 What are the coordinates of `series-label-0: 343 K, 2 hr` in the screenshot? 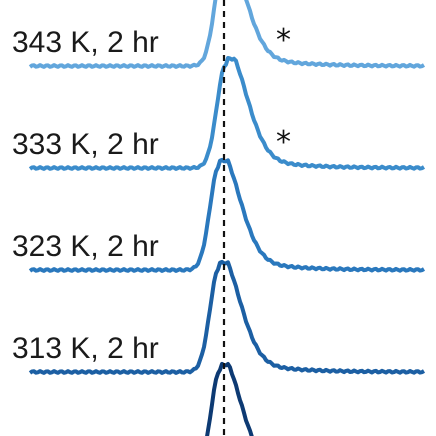 It's located at (85, 42).